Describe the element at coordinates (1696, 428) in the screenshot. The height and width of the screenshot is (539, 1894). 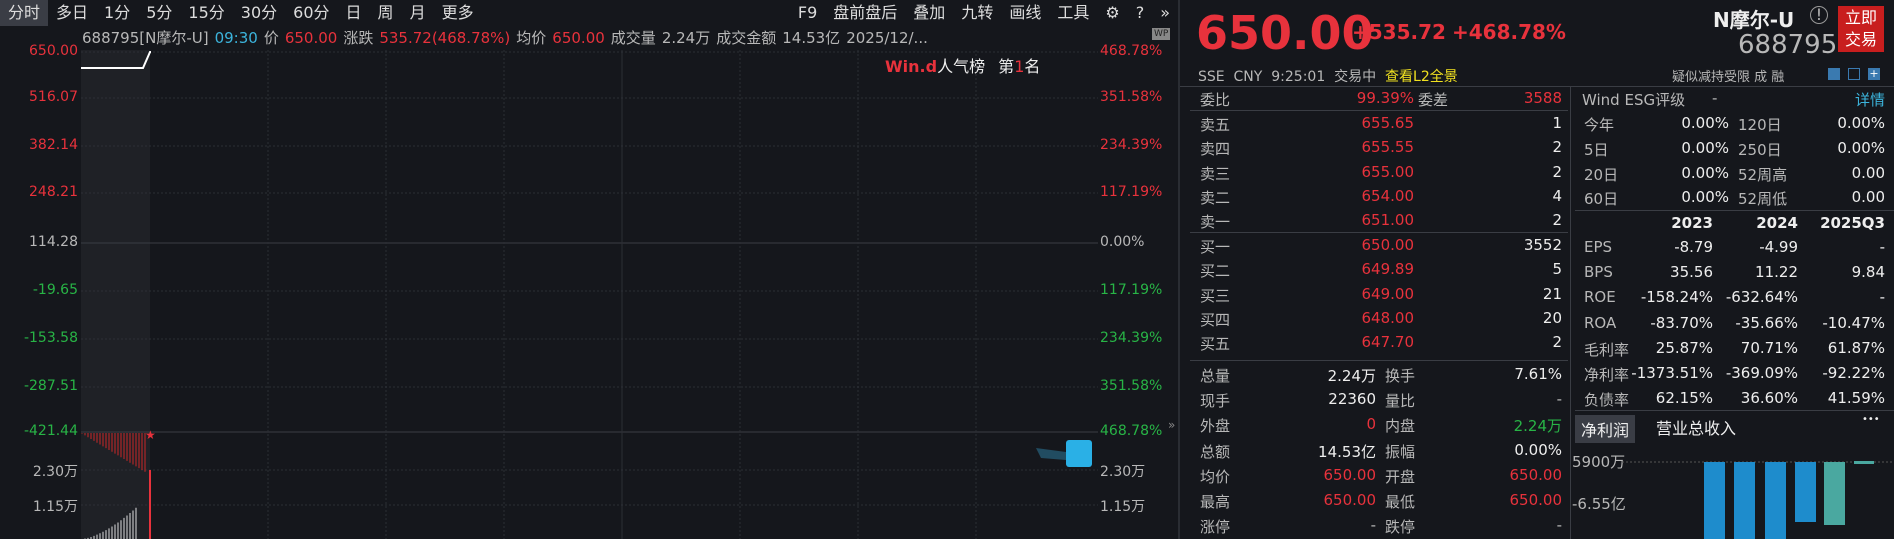
I see `tab-revenue: 营业总收入` at that location.